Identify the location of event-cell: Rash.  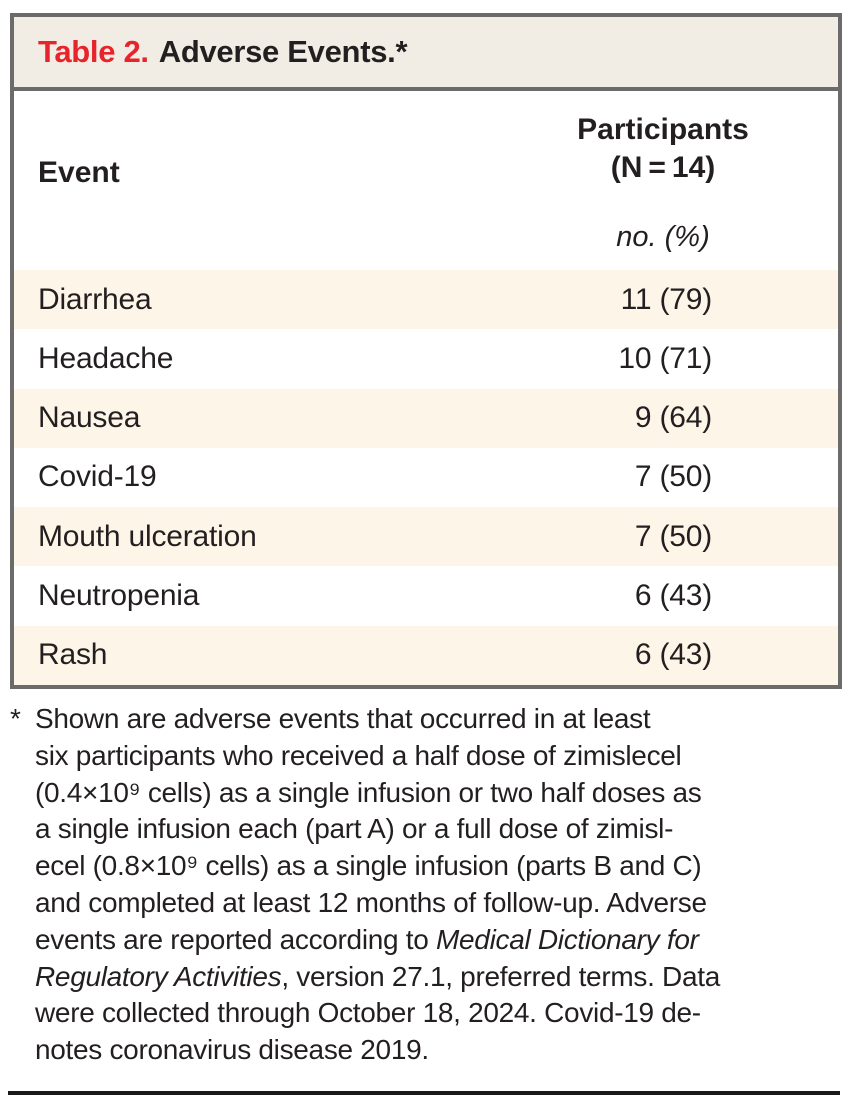
(73, 655).